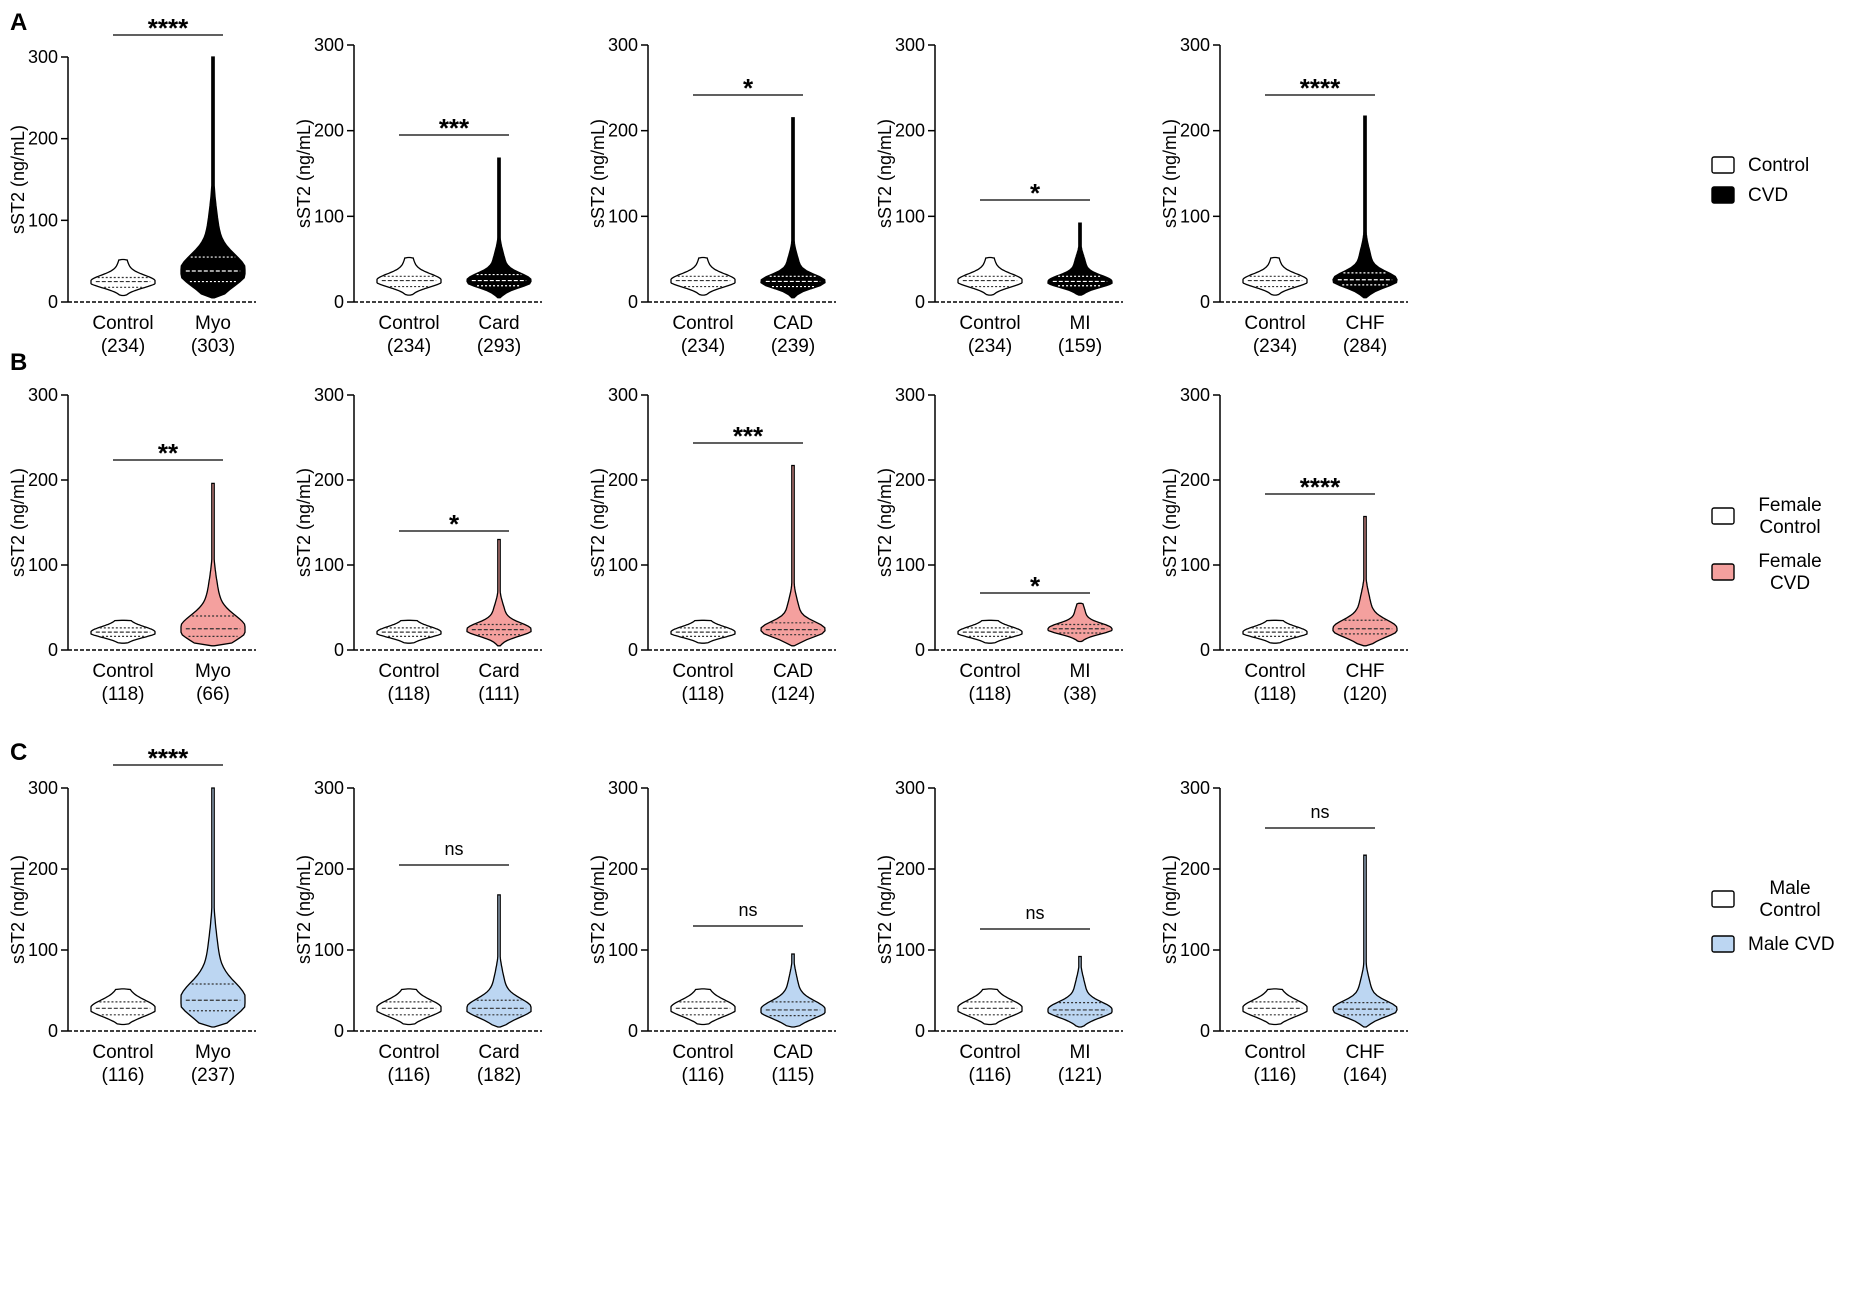  I want to click on violin-myo, so click(213, 564).